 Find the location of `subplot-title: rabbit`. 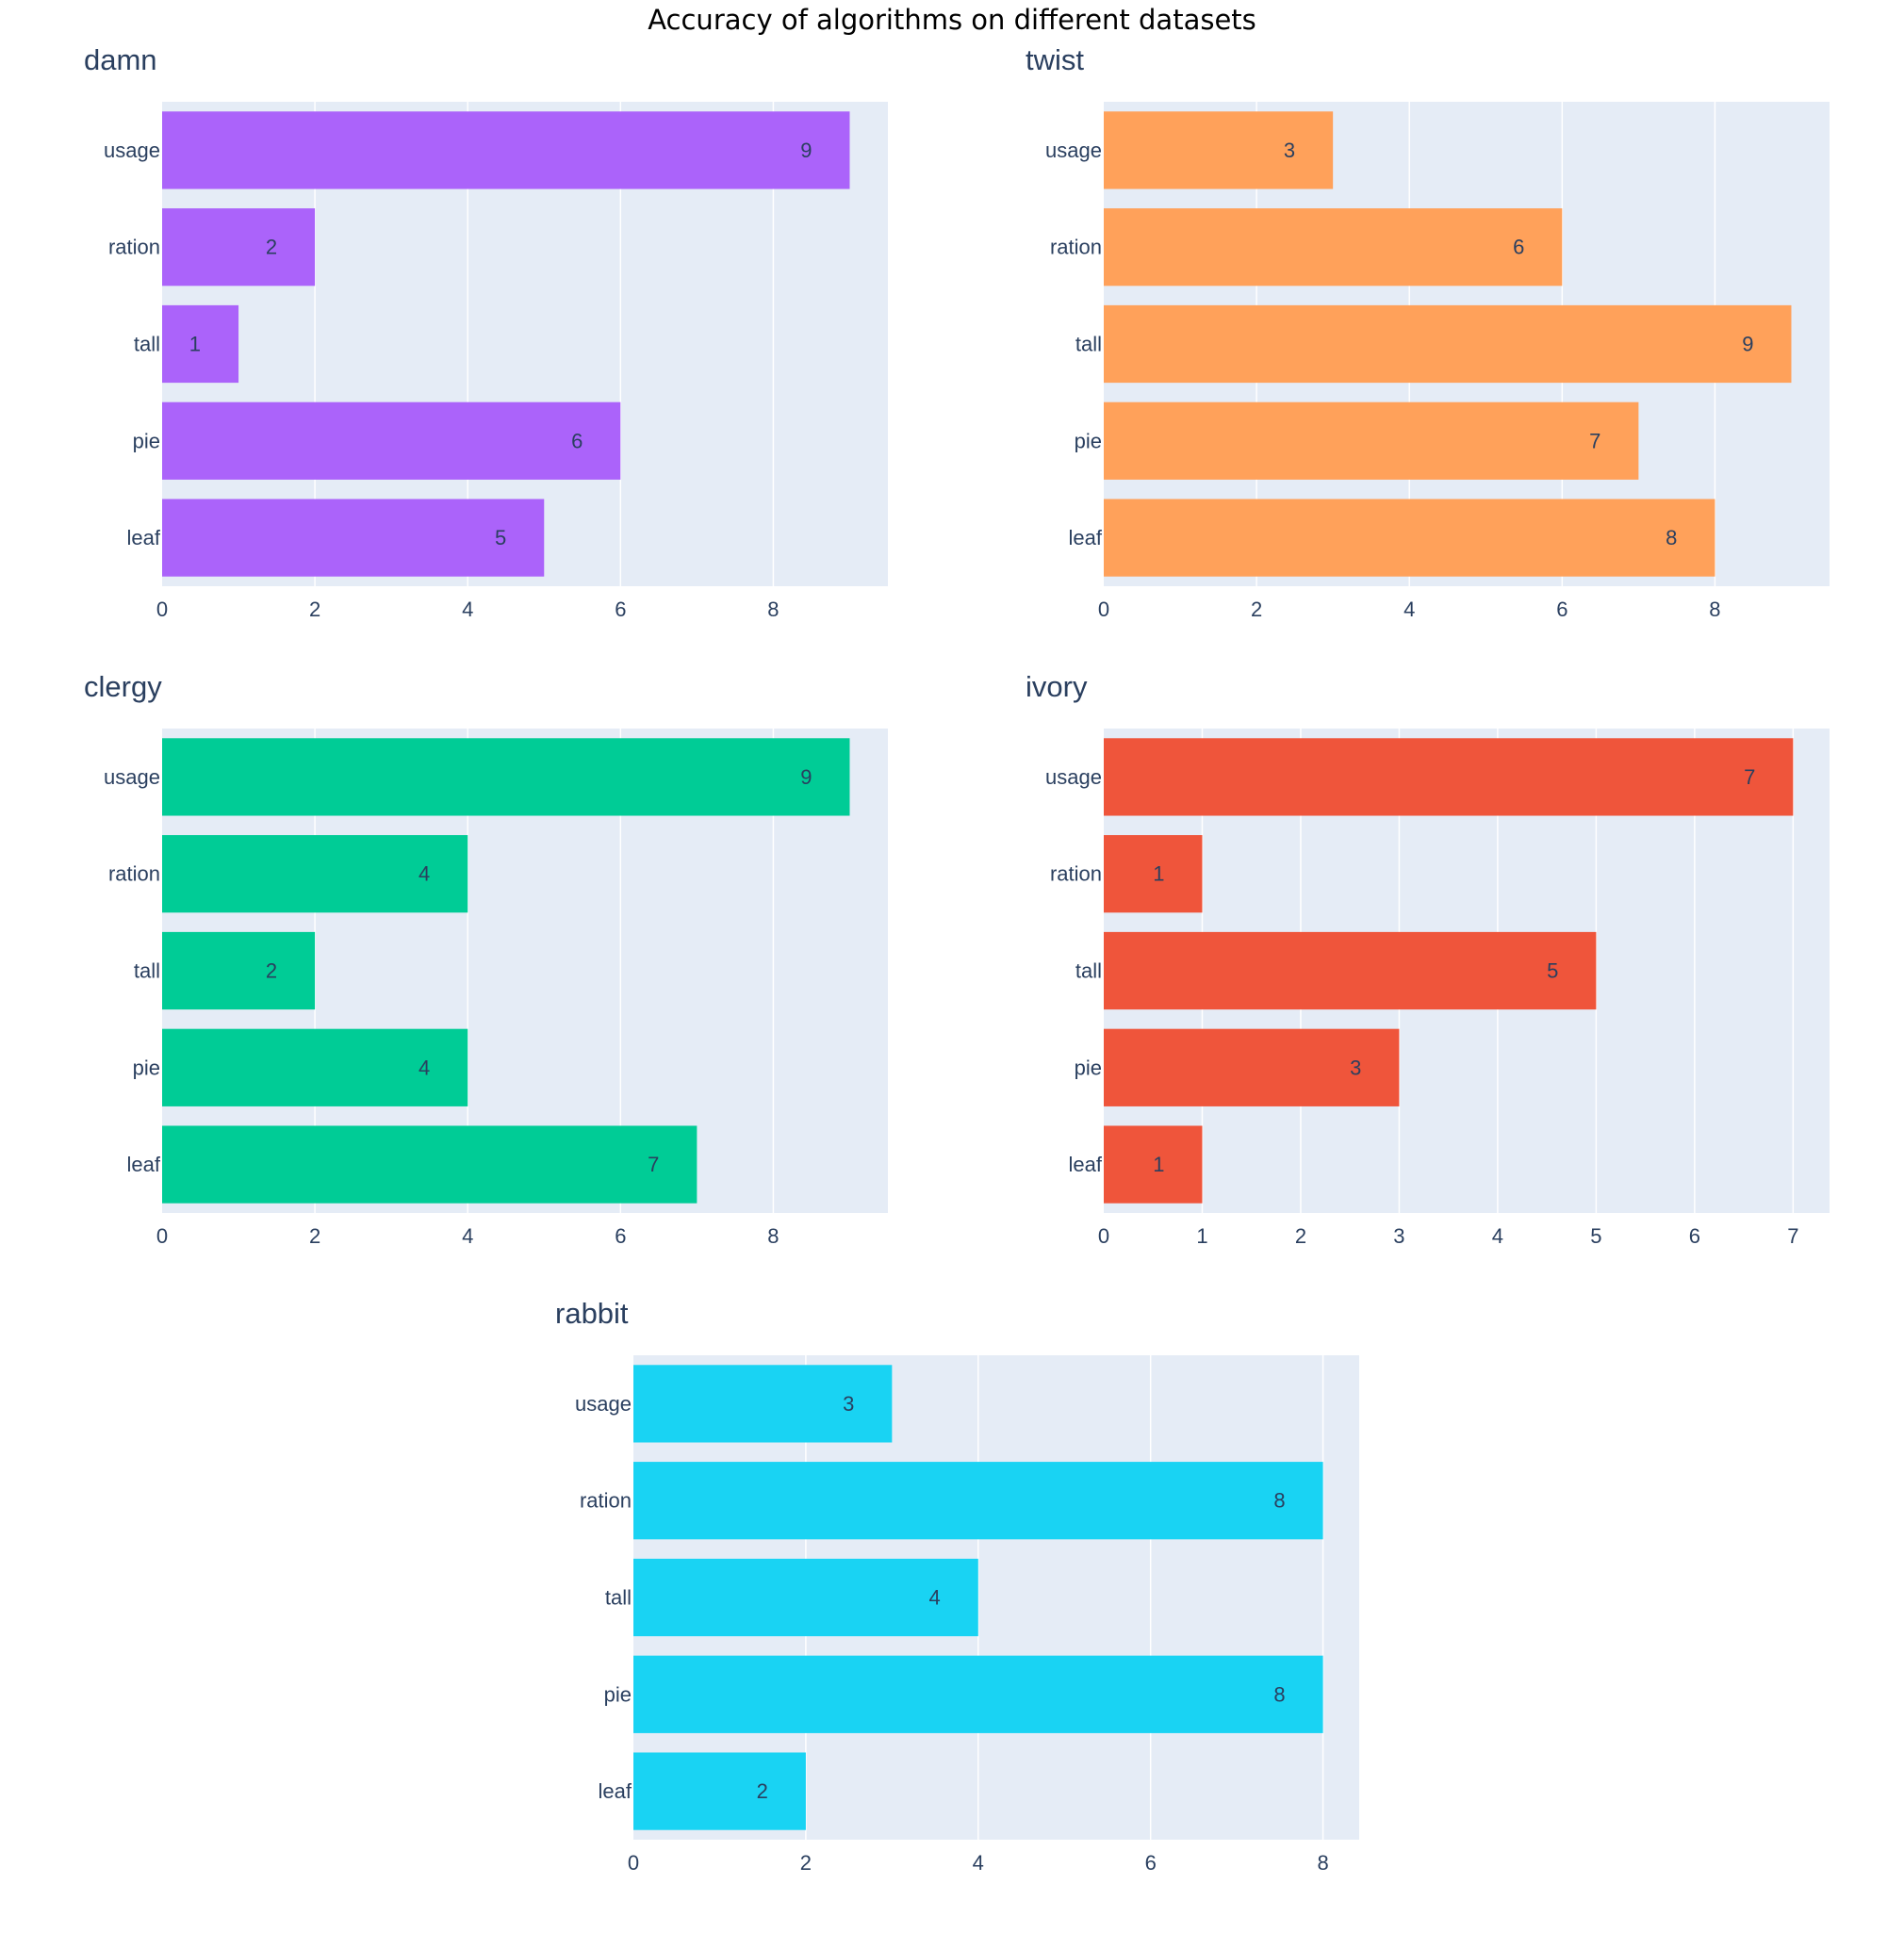

subplot-title: rabbit is located at coordinates (592, 1313).